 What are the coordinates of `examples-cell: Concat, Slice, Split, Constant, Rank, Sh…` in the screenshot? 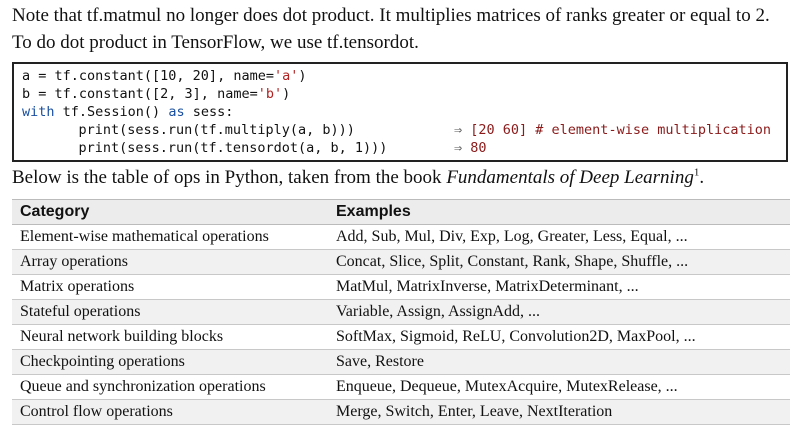 It's located at (559, 262).